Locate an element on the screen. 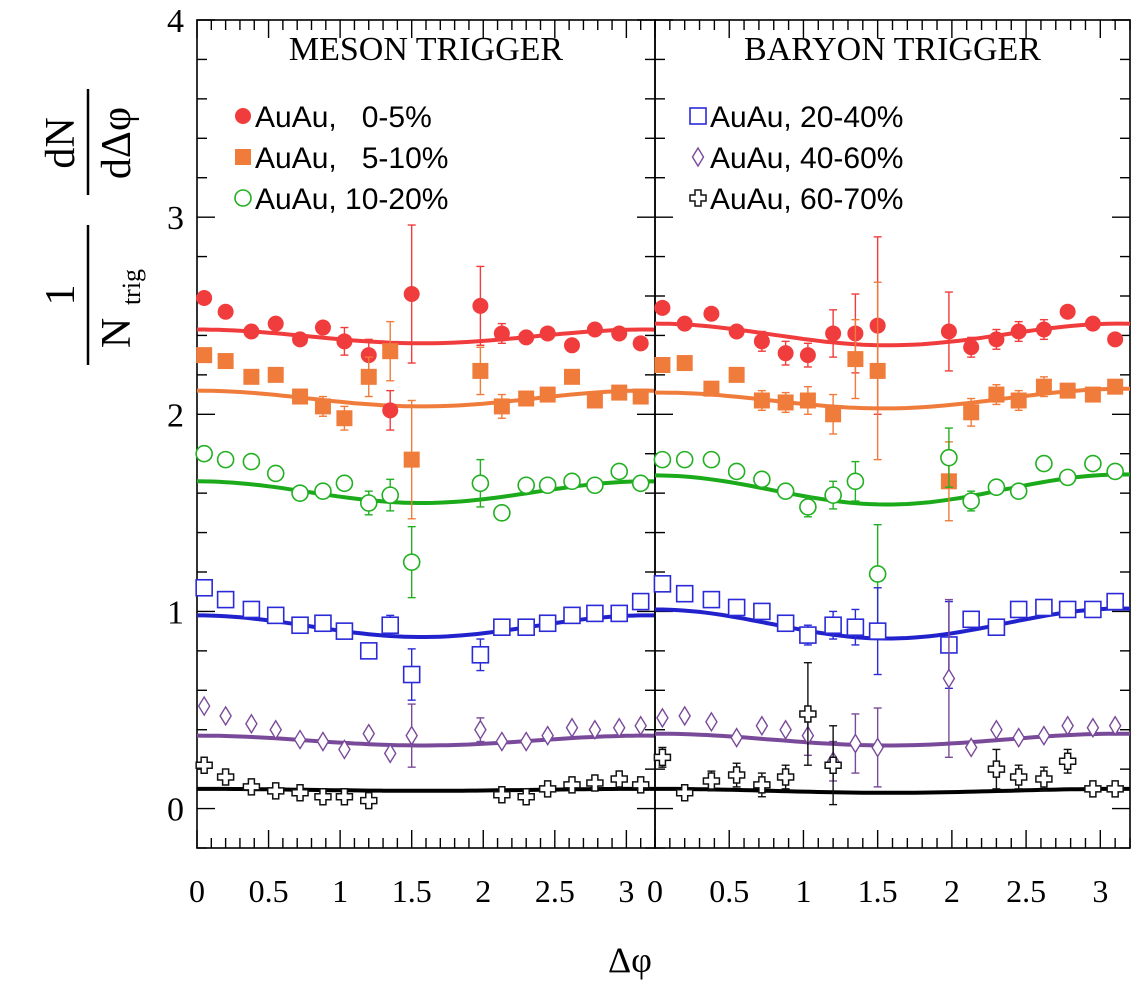 Image resolution: width=1132 pixels, height=986 pixels. x-axis-label: Δφ is located at coordinates (630, 960).